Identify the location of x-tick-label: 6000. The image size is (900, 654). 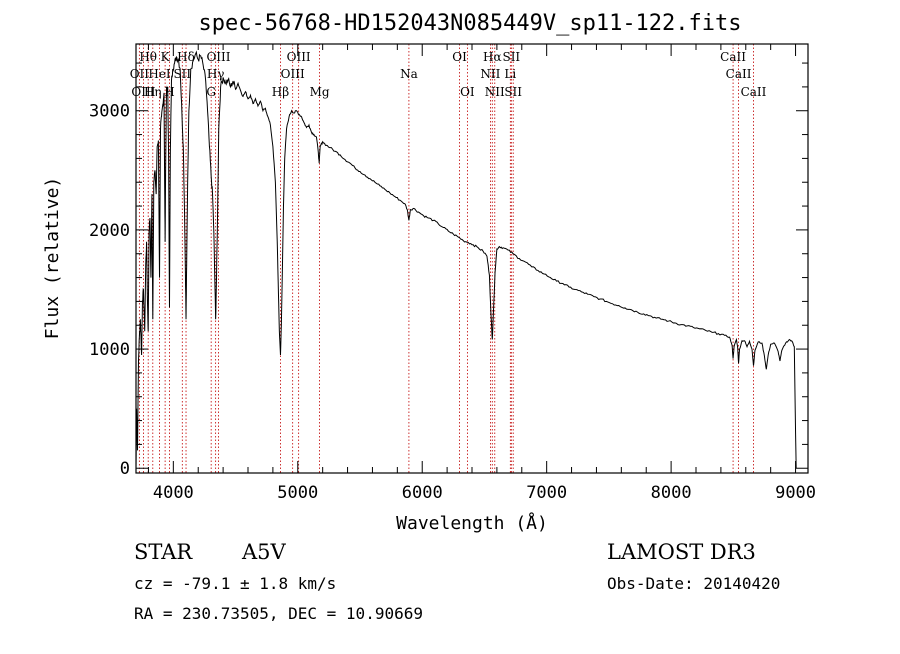
(422, 493).